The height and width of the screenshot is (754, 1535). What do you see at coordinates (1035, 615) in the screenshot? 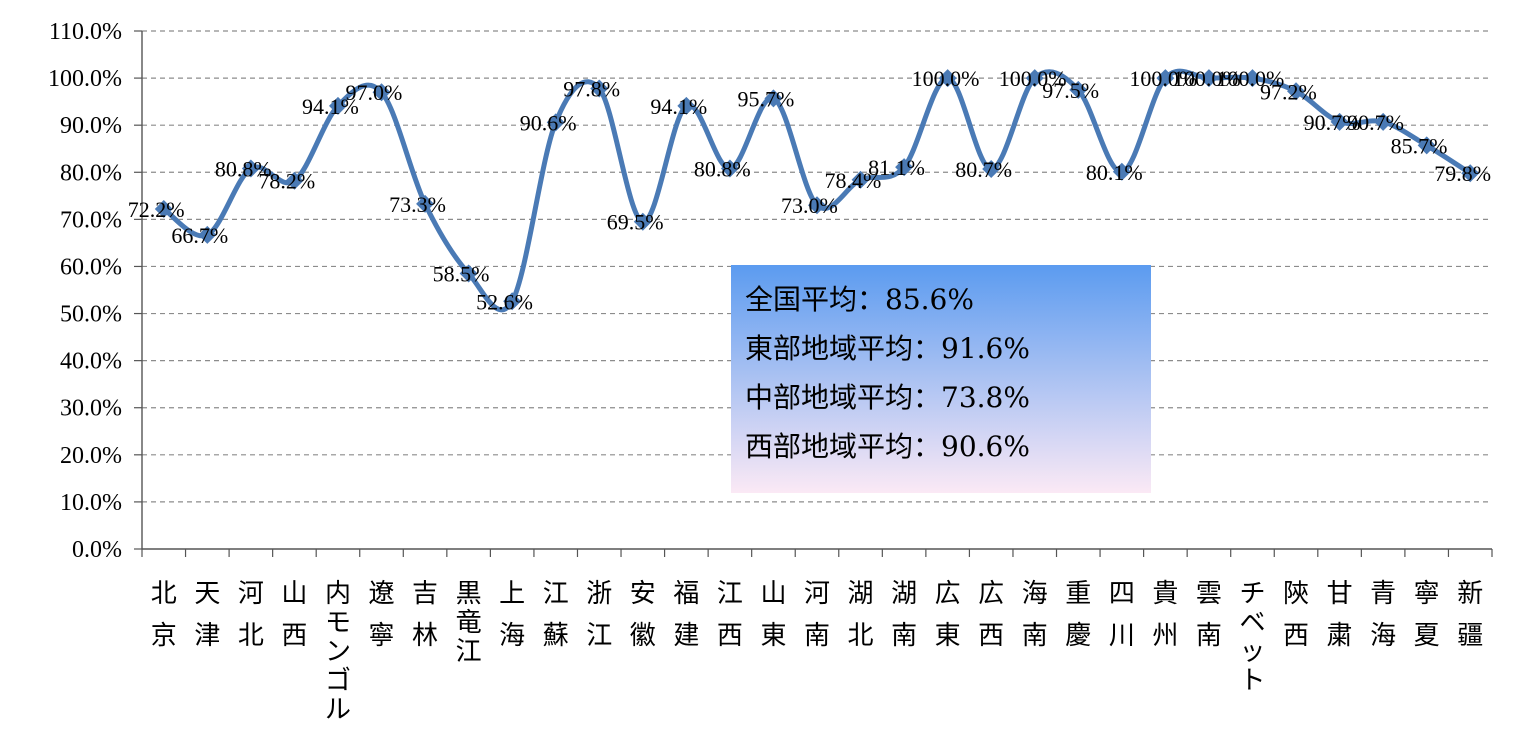
I see `x-category-label: 海南` at bounding box center [1035, 615].